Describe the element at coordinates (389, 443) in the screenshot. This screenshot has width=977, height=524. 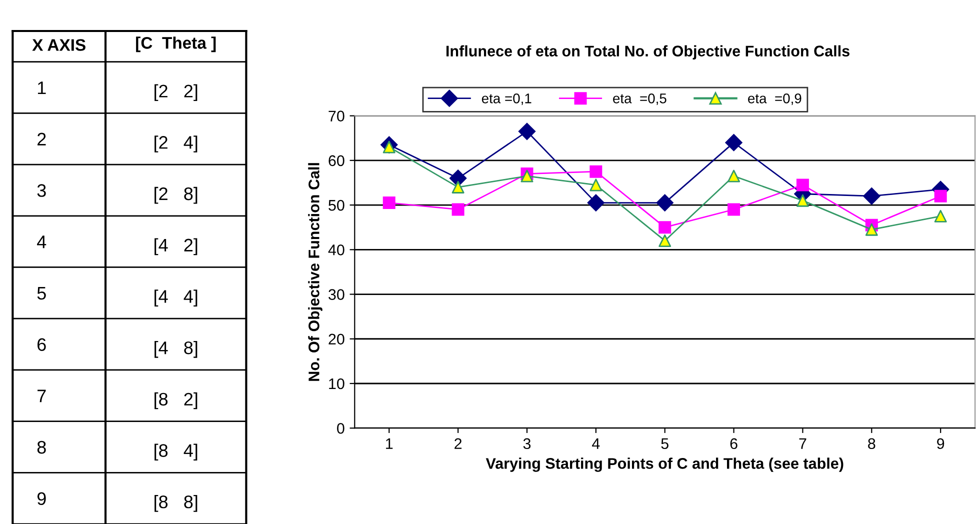
I see `x-tick-label: 1` at that location.